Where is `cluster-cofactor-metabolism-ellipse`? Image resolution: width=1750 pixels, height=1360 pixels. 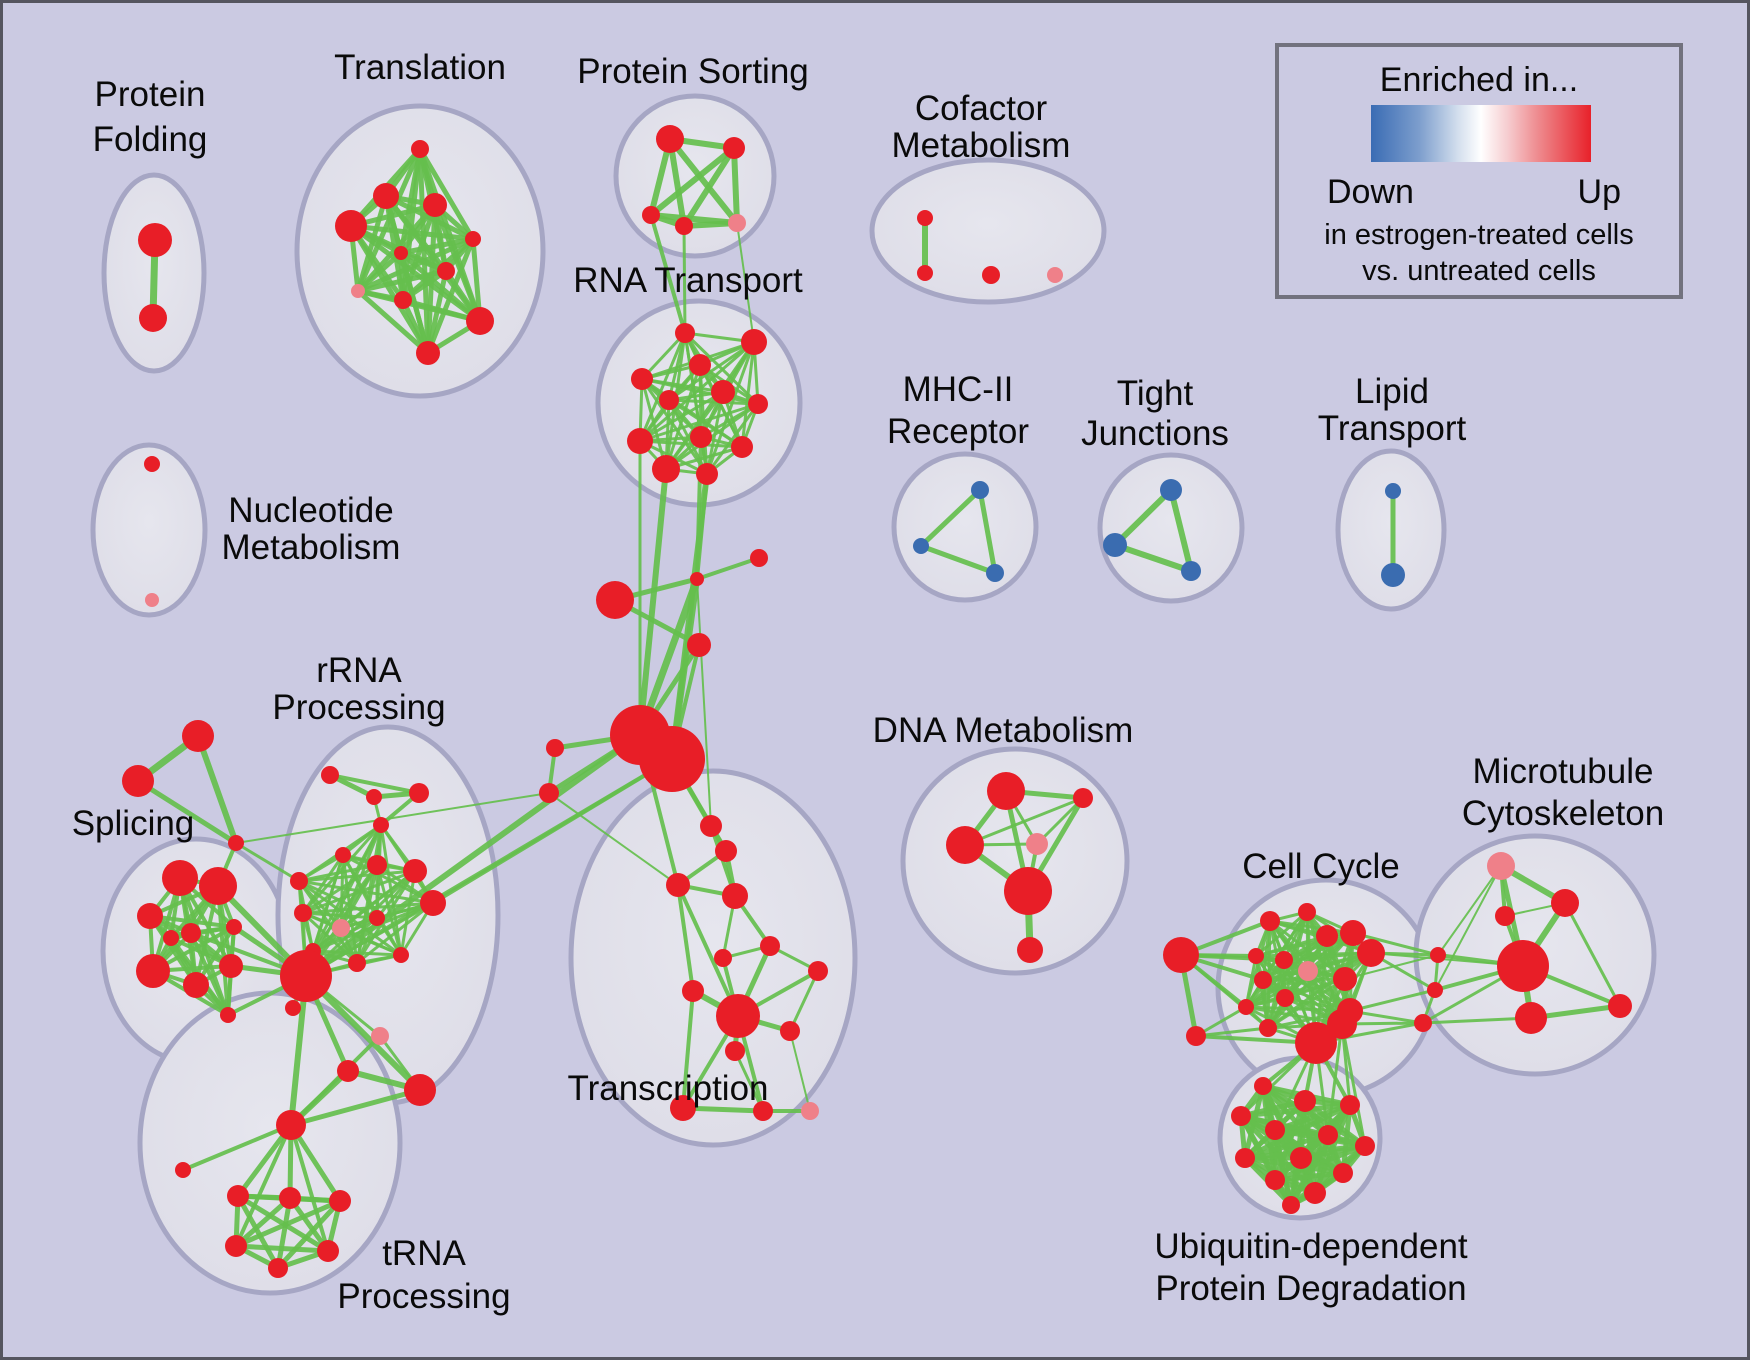
cluster-cofactor-metabolism-ellipse is located at coordinates (988, 231).